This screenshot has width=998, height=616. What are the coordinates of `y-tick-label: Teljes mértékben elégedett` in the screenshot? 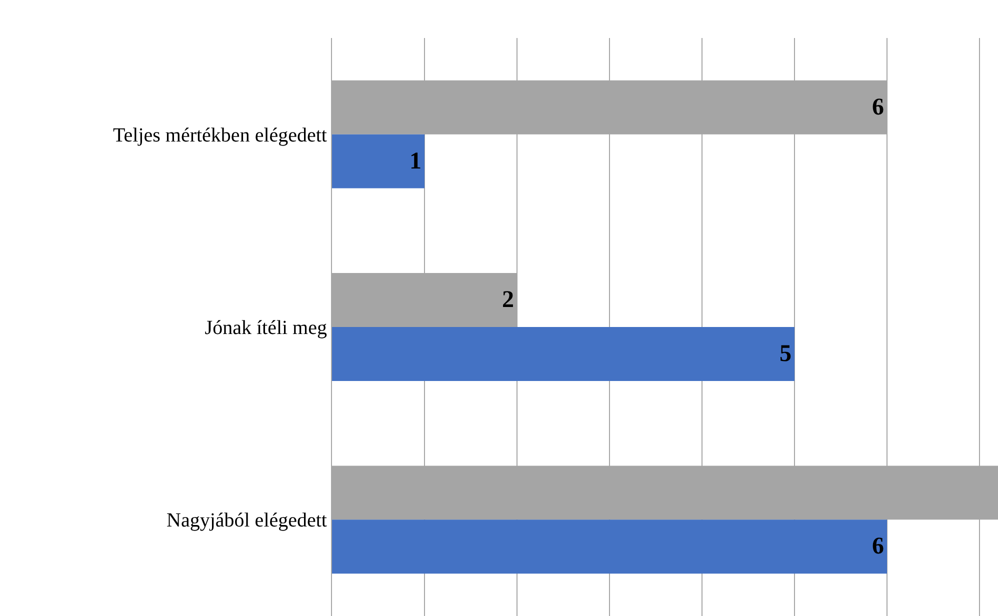 It's located at (220, 135).